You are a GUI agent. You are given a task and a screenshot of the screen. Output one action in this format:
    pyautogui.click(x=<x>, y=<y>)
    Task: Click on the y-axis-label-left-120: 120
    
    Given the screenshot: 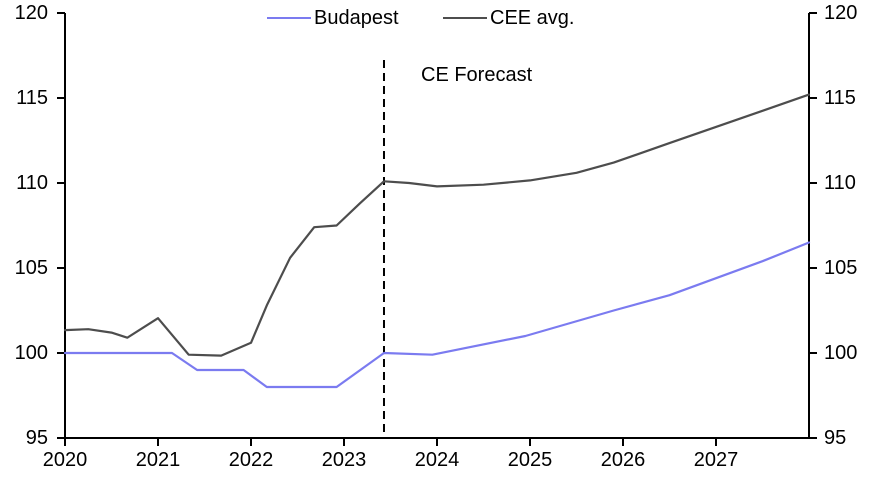 What is the action you would take?
    pyautogui.click(x=31, y=13)
    